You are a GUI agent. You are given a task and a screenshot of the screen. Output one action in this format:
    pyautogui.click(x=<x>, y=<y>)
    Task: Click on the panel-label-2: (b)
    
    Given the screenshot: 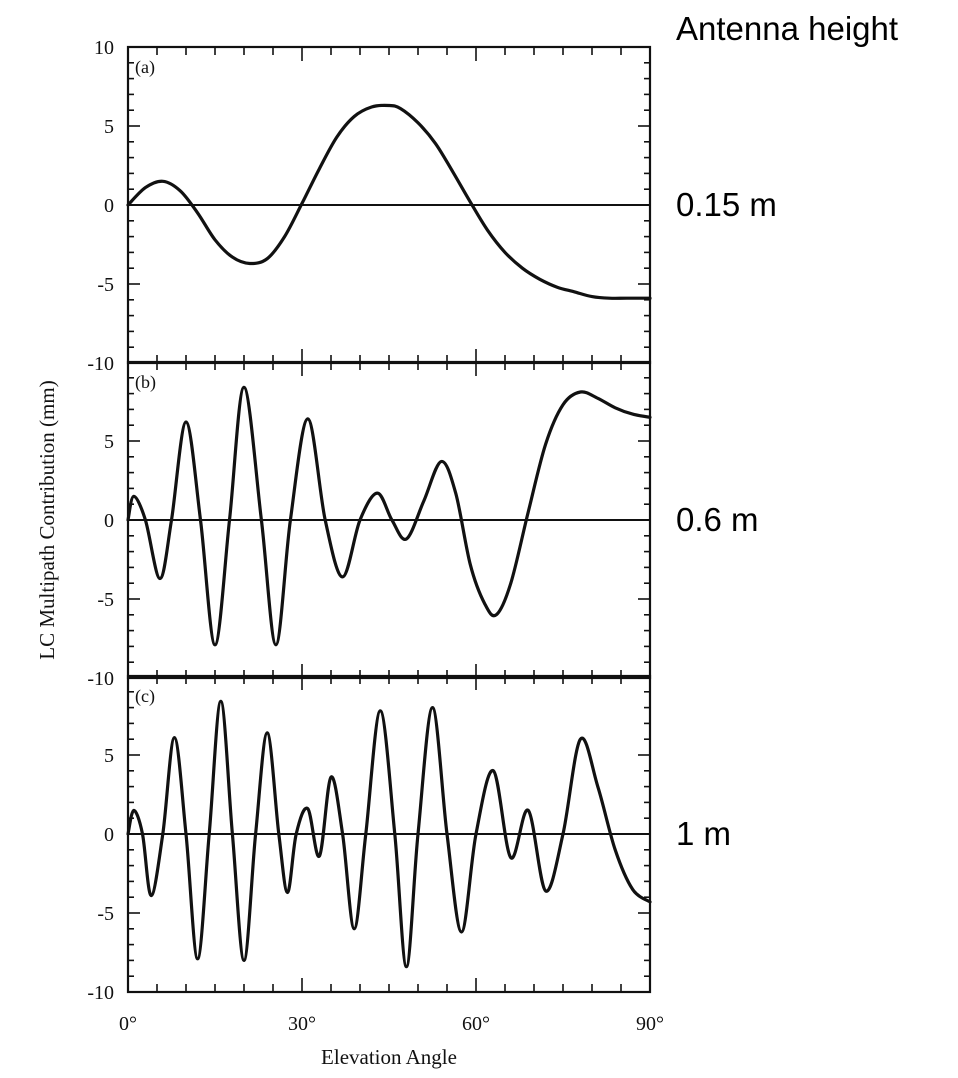 What is the action you would take?
    pyautogui.click(x=145, y=382)
    